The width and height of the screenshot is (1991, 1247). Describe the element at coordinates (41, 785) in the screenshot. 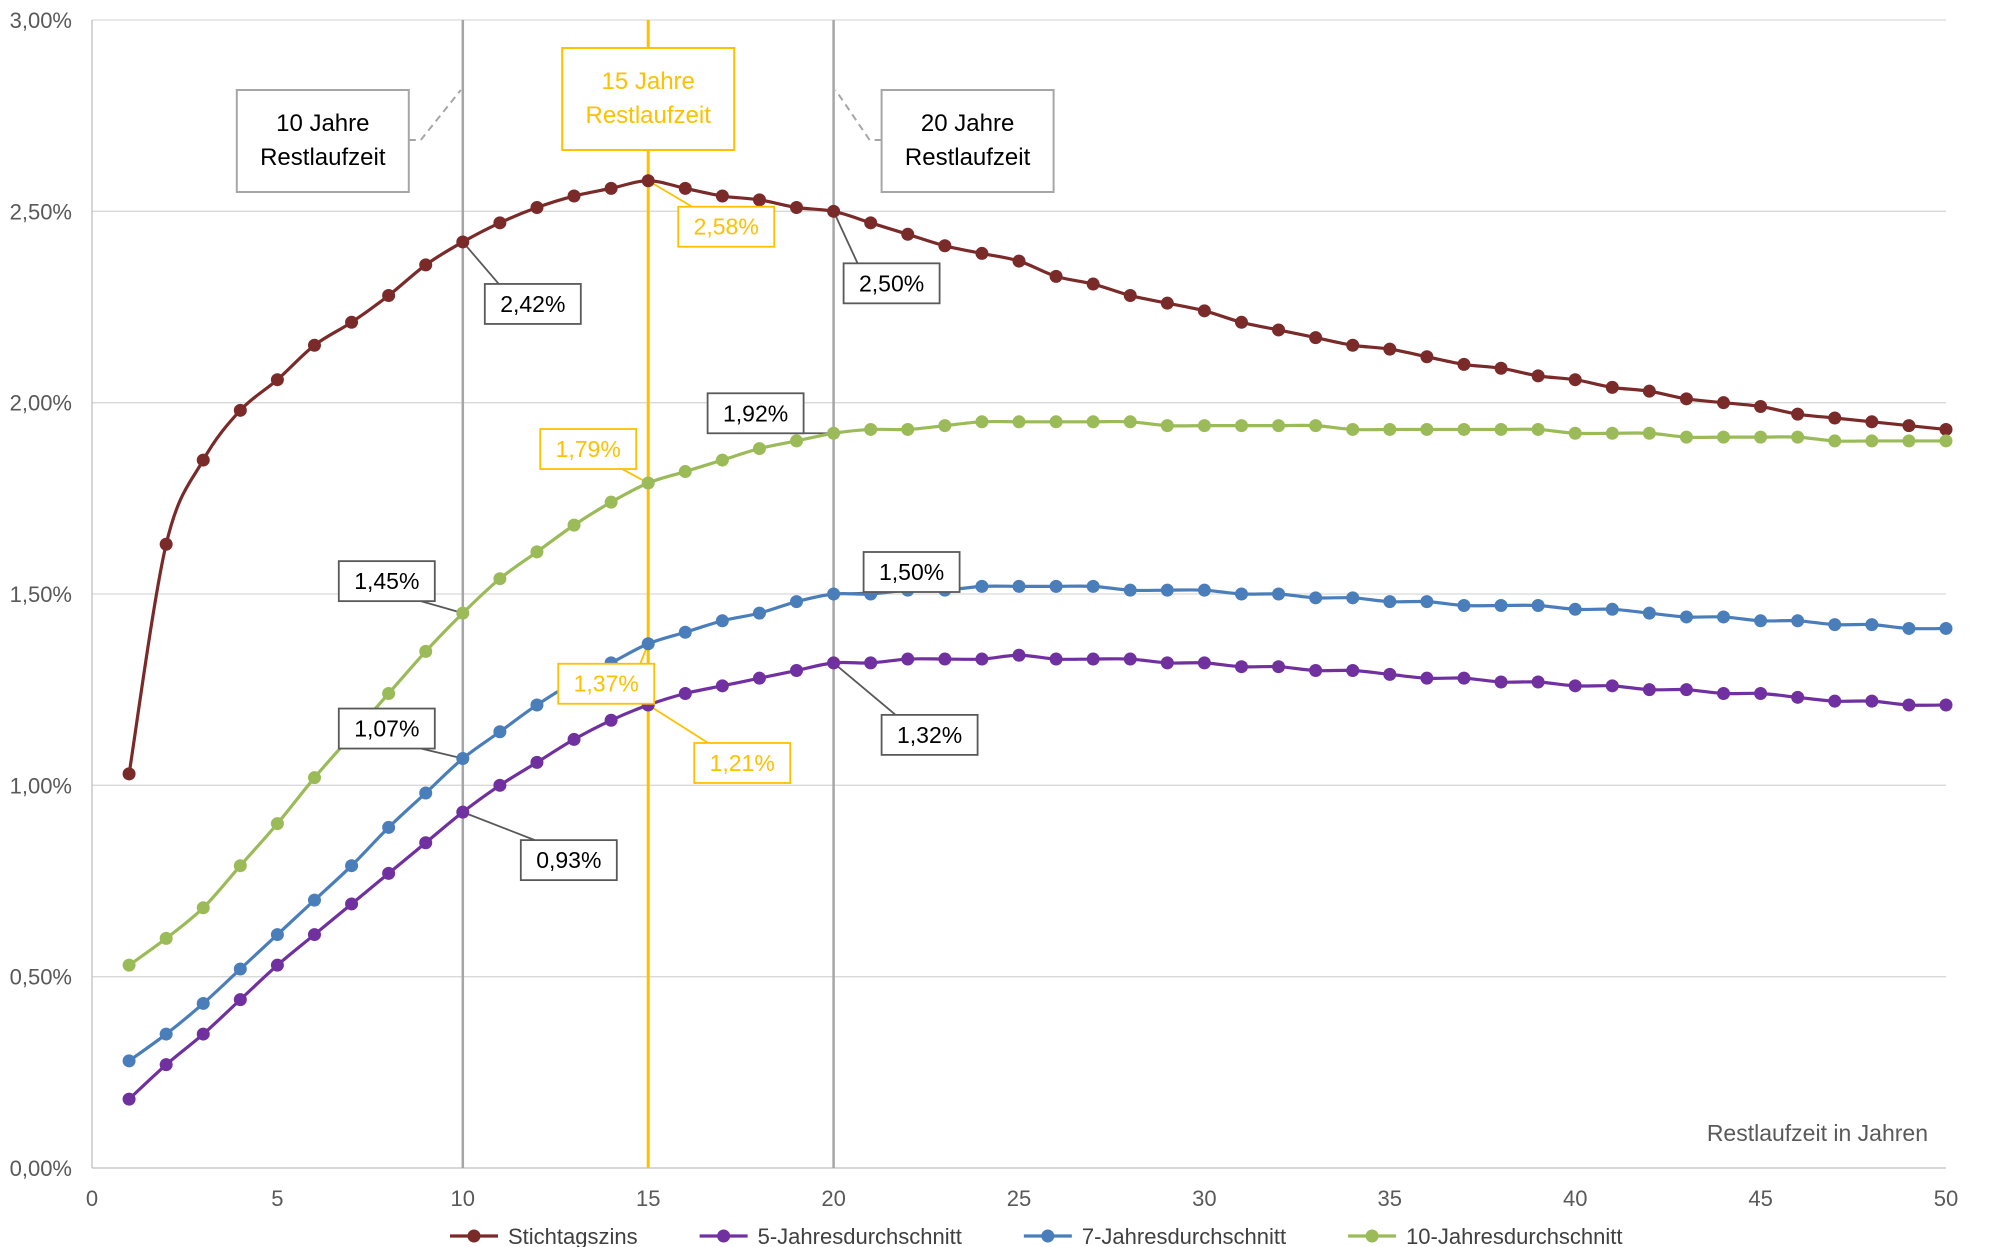

I see `y-tick-label: 1,00%` at that location.